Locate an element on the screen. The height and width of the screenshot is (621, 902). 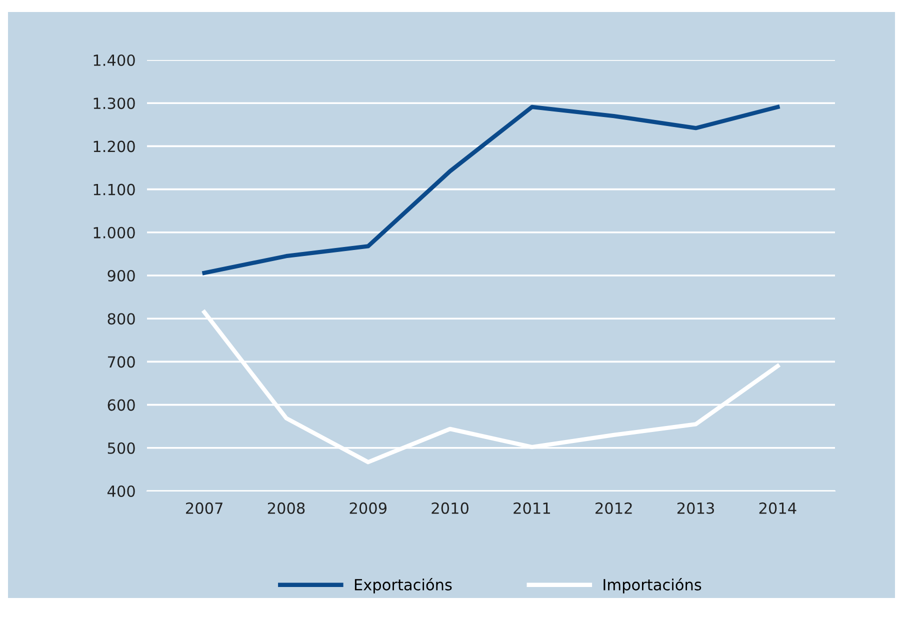
x-tick-label: 2008 is located at coordinates (286, 508).